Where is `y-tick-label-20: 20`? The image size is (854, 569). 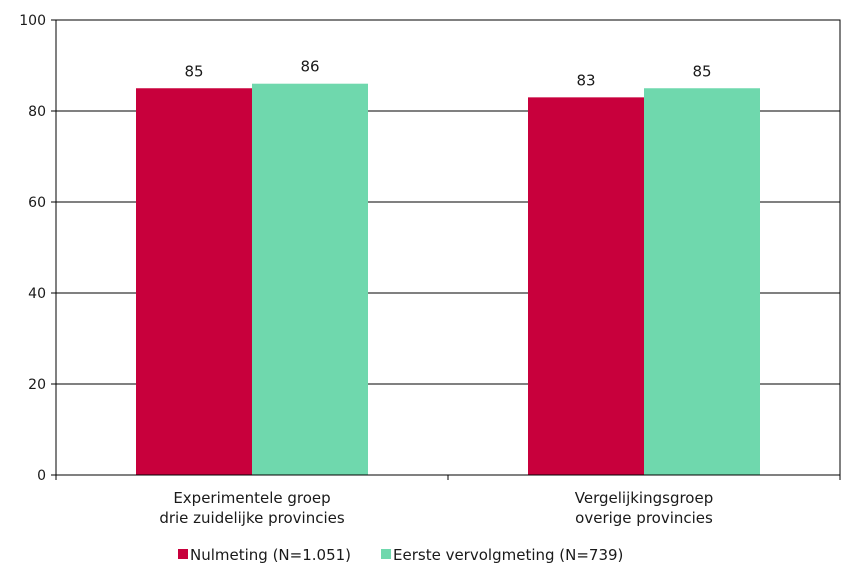
y-tick-label-20: 20 is located at coordinates (37, 385).